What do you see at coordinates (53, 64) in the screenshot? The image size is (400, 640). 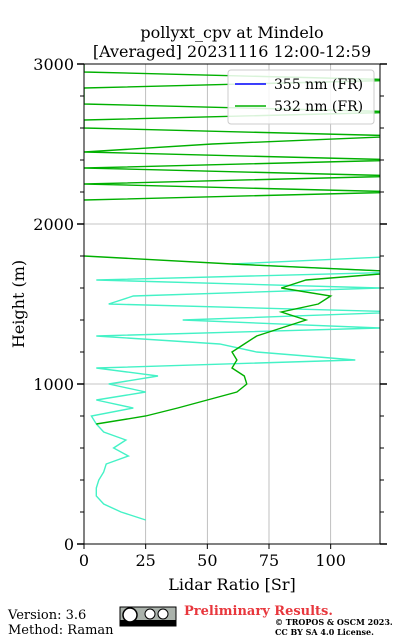 I see `y-tick-label: 3000` at bounding box center [53, 64].